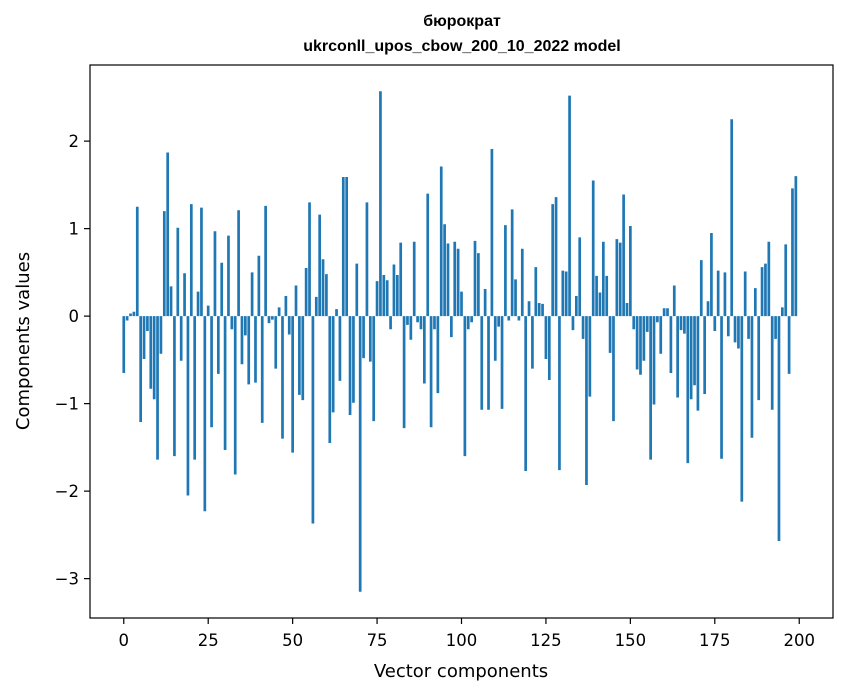  Describe the element at coordinates (546, 640) in the screenshot. I see `x-tick-label: 125` at that location.